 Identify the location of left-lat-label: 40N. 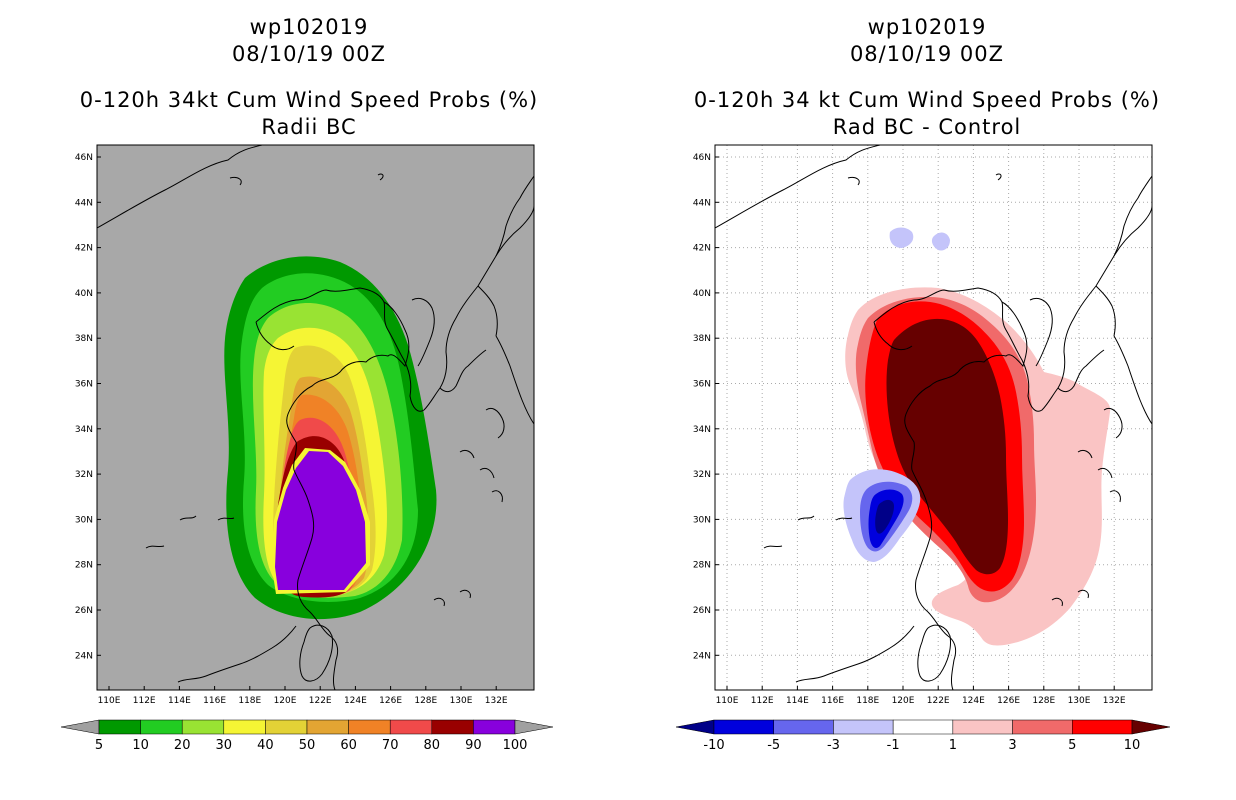
(84, 294).